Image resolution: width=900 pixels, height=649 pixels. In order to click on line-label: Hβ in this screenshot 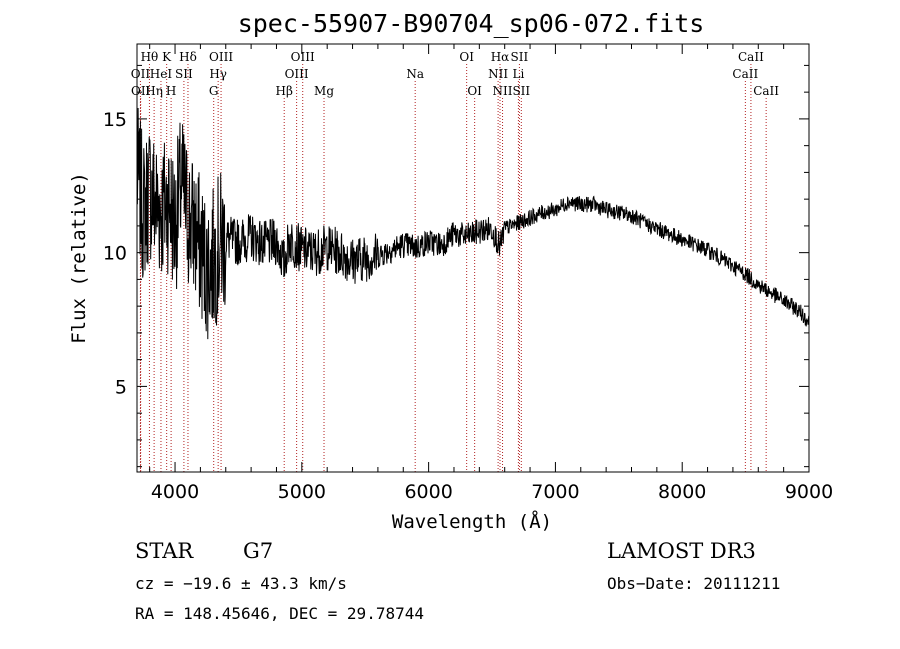, I will do `click(284, 91)`.